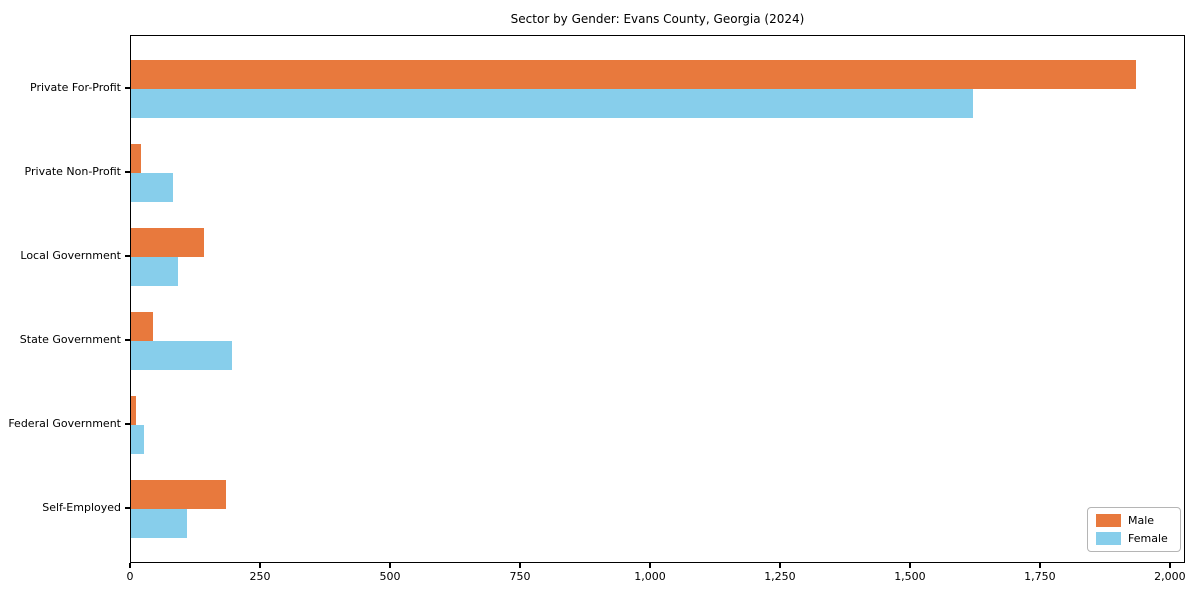  What do you see at coordinates (634, 74) in the screenshot?
I see `bar-male-private-for-profit` at bounding box center [634, 74].